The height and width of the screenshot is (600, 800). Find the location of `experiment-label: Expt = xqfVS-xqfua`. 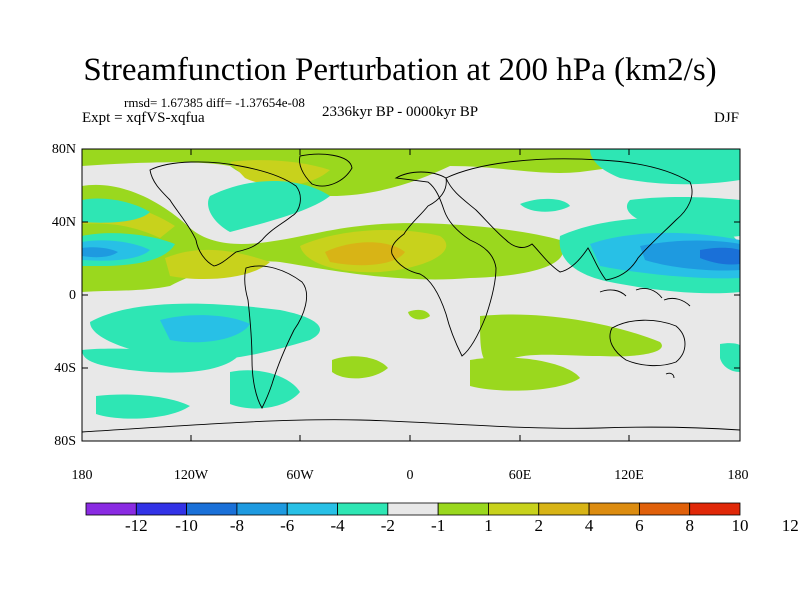

experiment-label: Expt = xqfVS-xqfua is located at coordinates (143, 118).